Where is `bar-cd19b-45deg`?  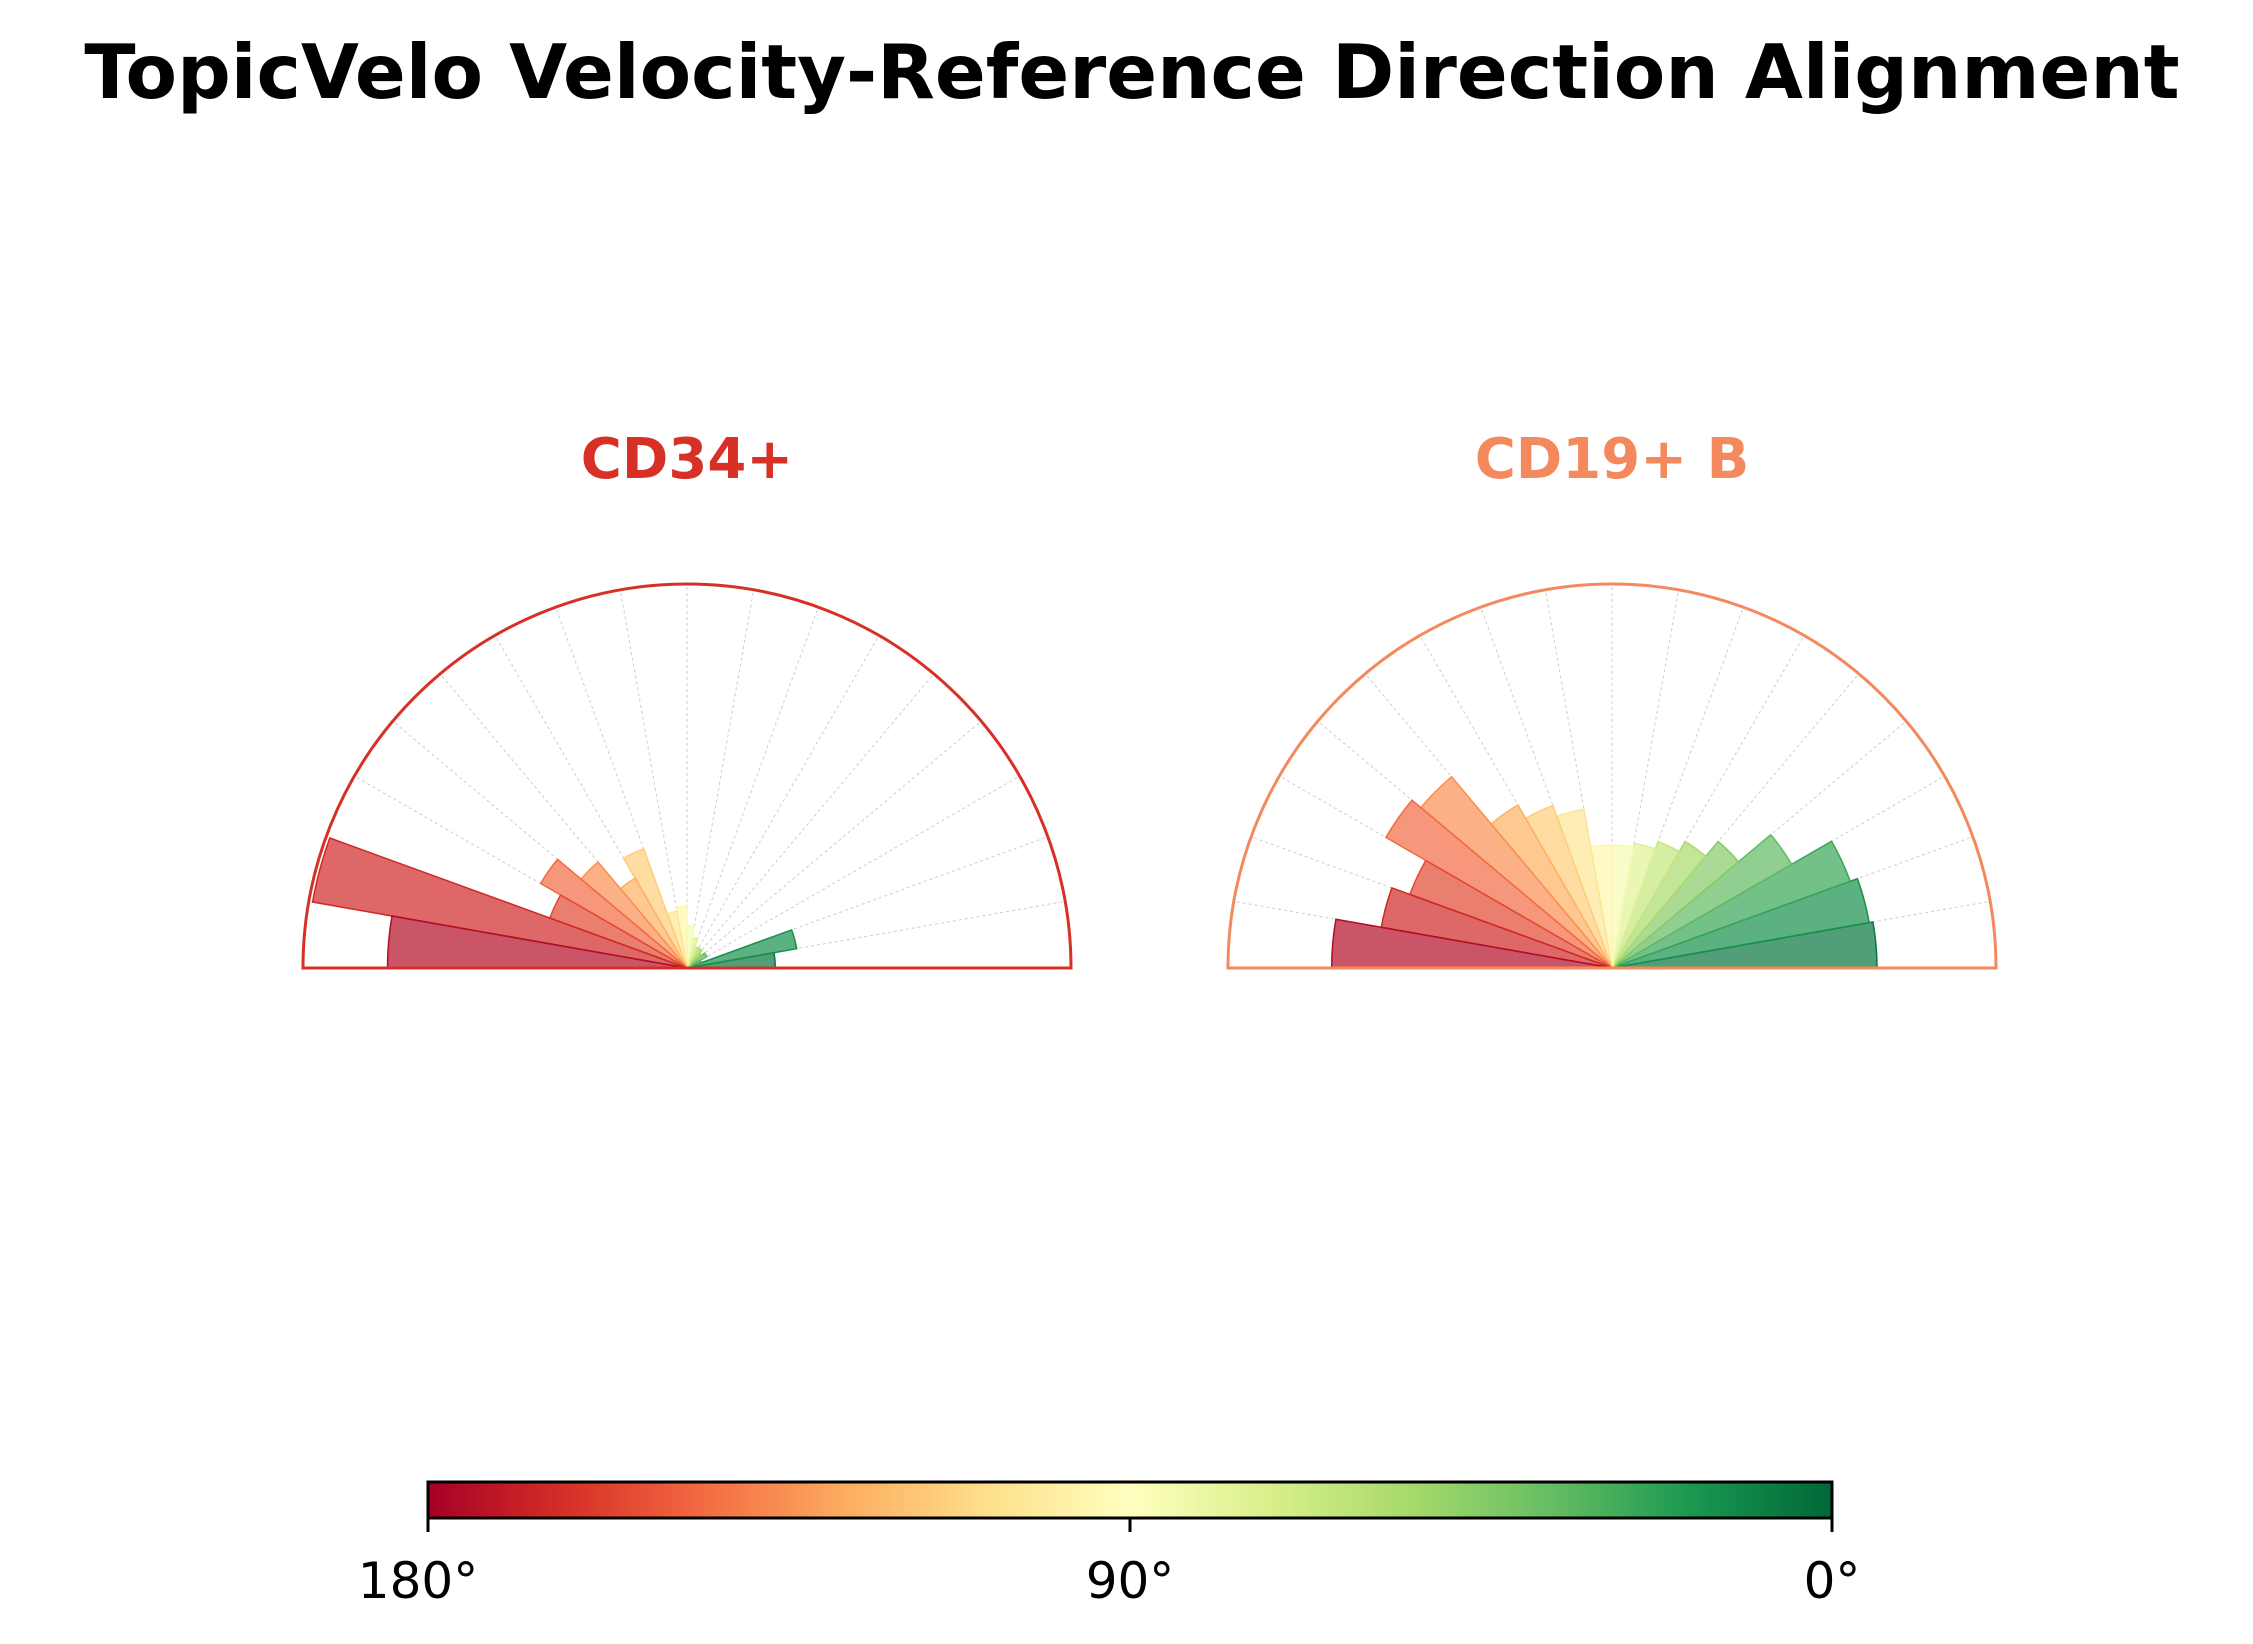
bar-cd19b-45deg is located at coordinates (1675, 904).